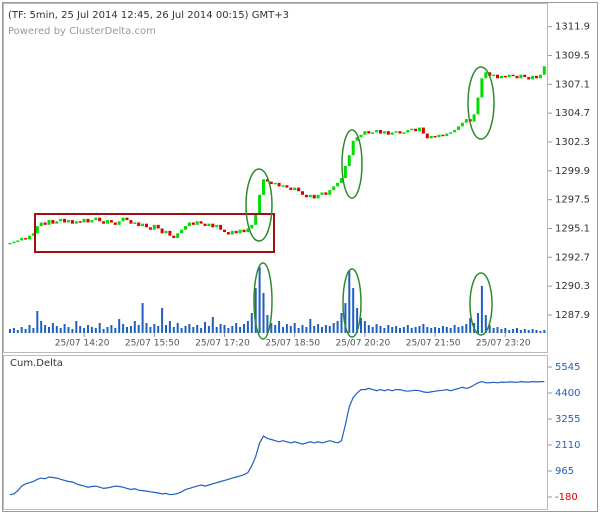 This screenshot has width=600, height=514. Describe the element at coordinates (572, 113) in the screenshot. I see `y-tick-label: 1304.7` at that location.